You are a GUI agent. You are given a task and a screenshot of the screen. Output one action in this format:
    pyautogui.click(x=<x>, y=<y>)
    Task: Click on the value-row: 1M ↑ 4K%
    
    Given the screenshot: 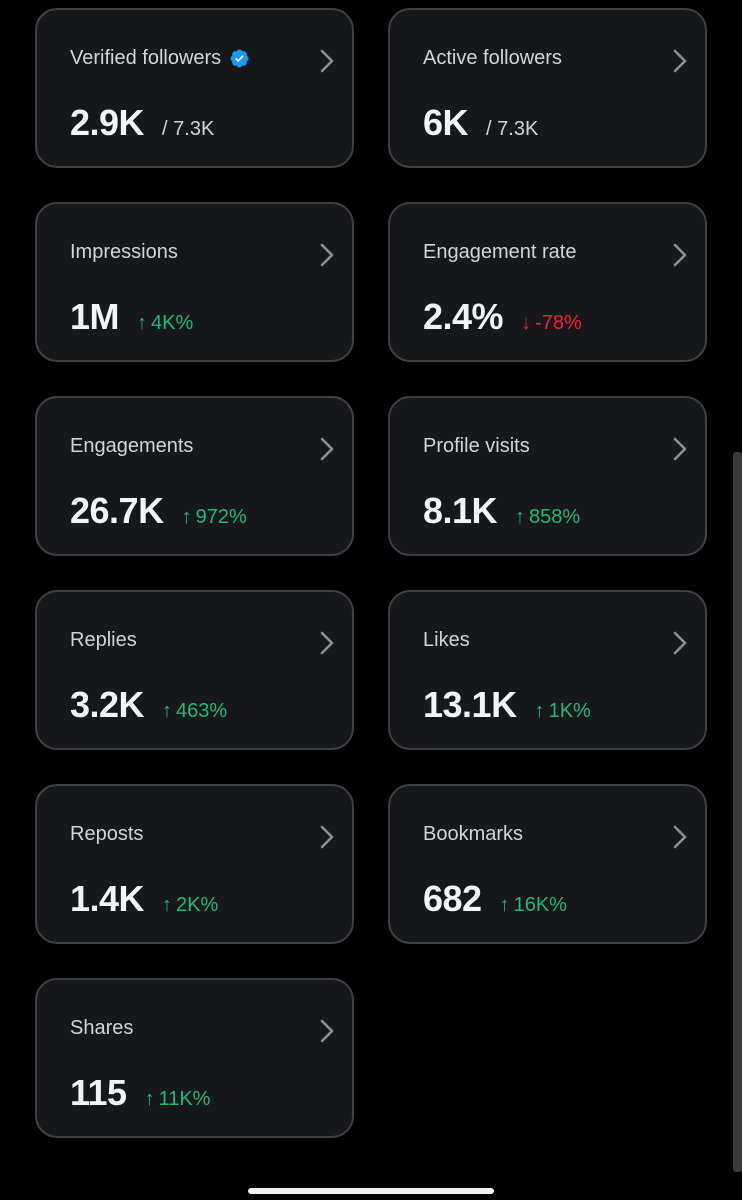 What is the action you would take?
    pyautogui.click(x=131, y=317)
    